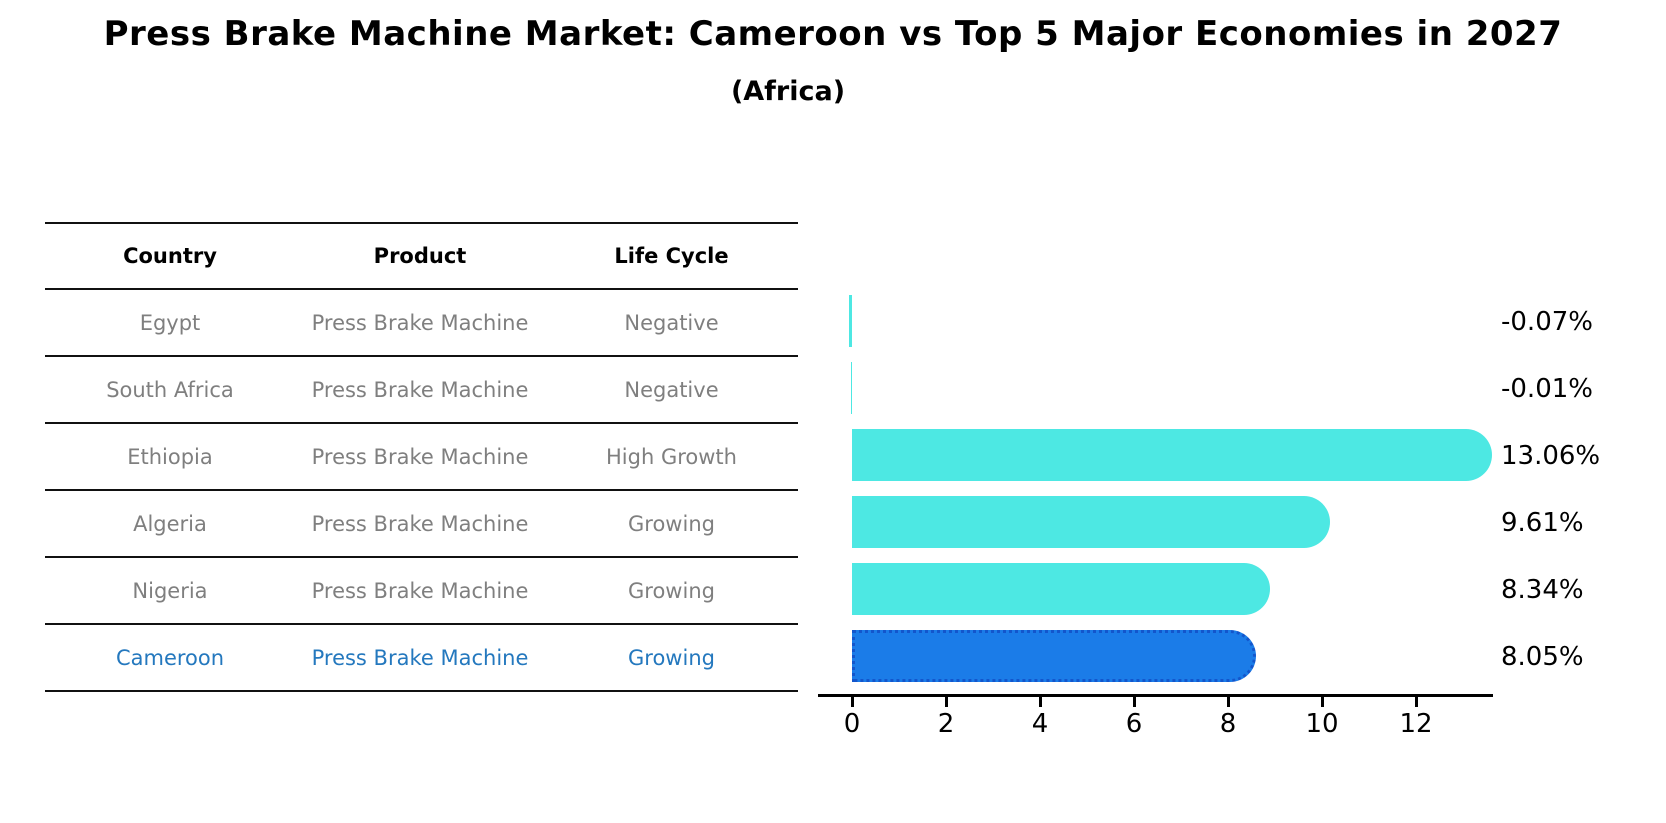  Describe the element at coordinates (170, 256) in the screenshot. I see `table-header-country: Country` at that location.